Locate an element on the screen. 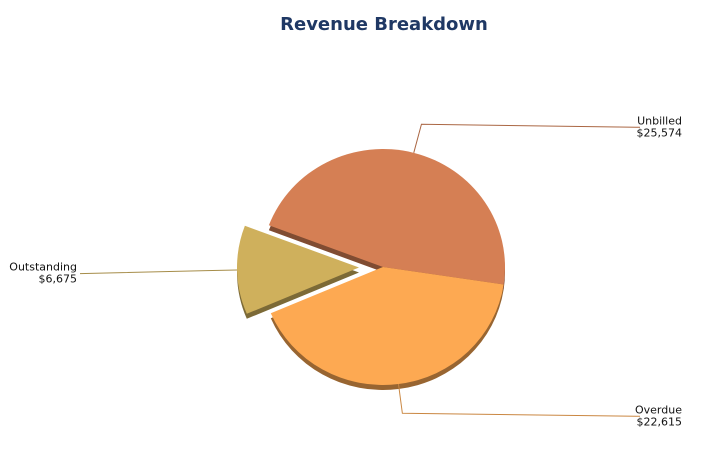 The height and width of the screenshot is (472, 705). slice-label: Outstanding is located at coordinates (43, 267).